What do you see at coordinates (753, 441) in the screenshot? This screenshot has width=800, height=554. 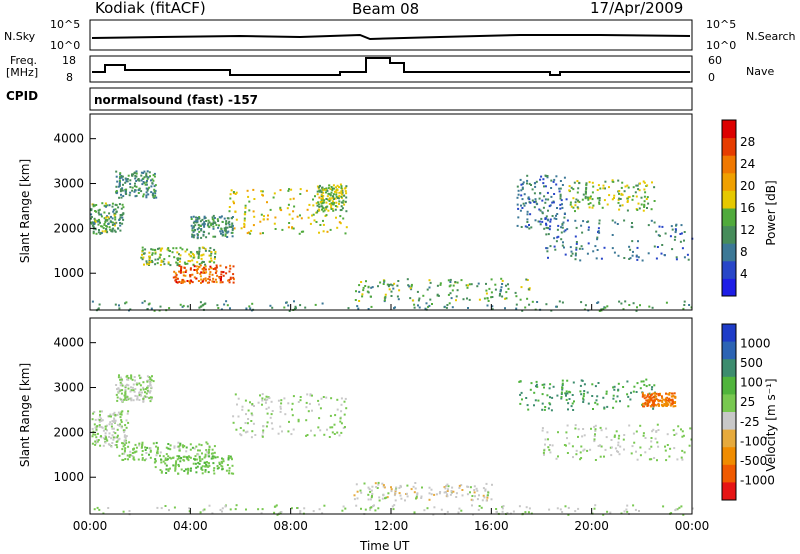 I see `colorbar-tick-label: -100` at bounding box center [753, 441].